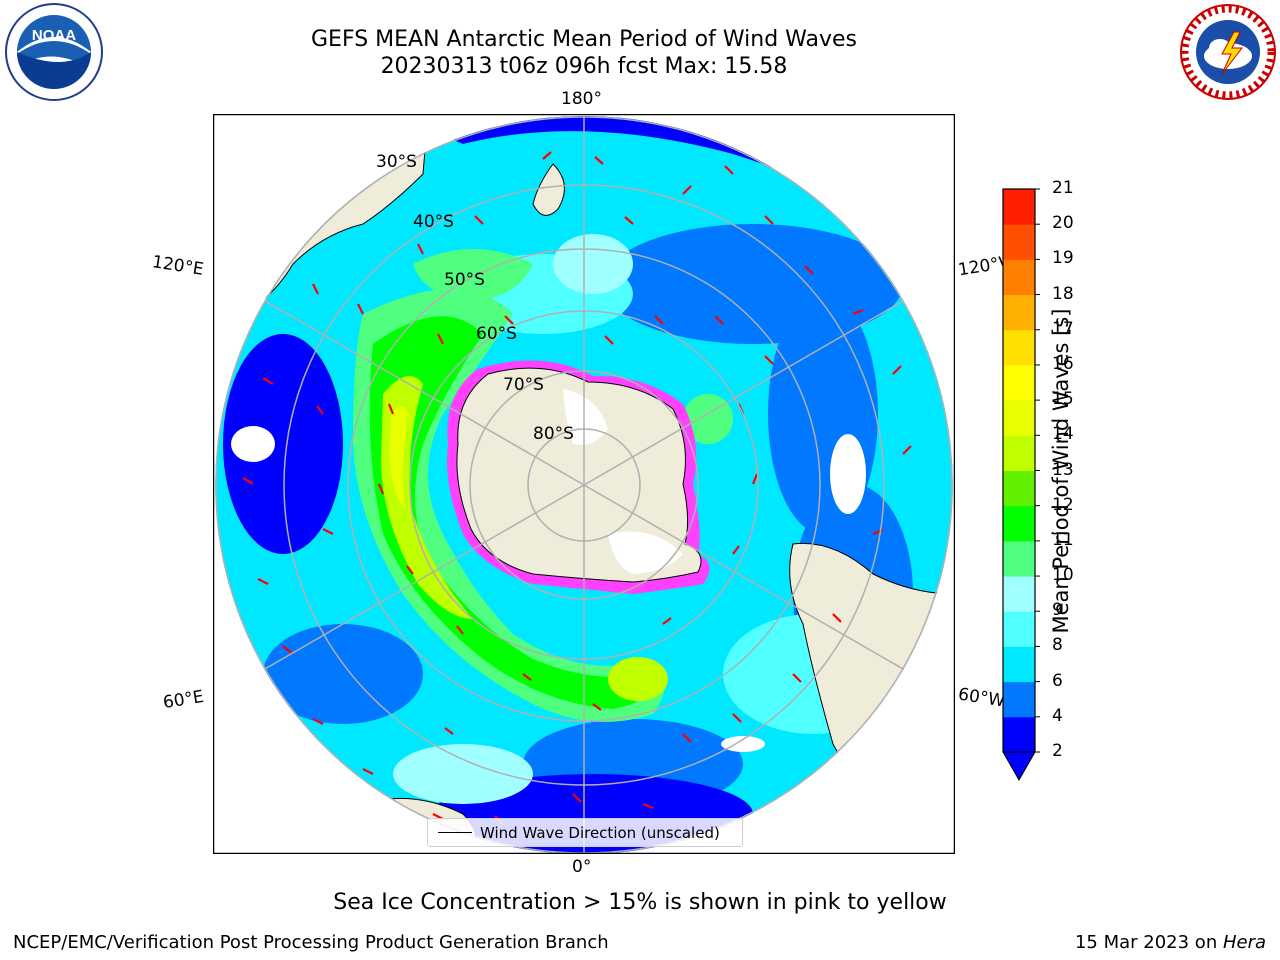 This screenshot has width=1280, height=960. Describe the element at coordinates (600, 832) in the screenshot. I see `legend-label: Wind Wave Direction (unscaled)` at that location.